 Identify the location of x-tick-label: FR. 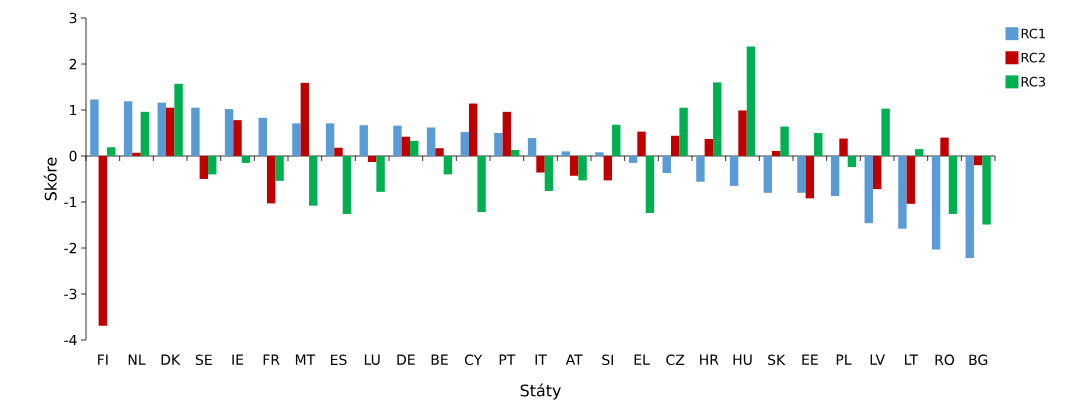
(271, 359).